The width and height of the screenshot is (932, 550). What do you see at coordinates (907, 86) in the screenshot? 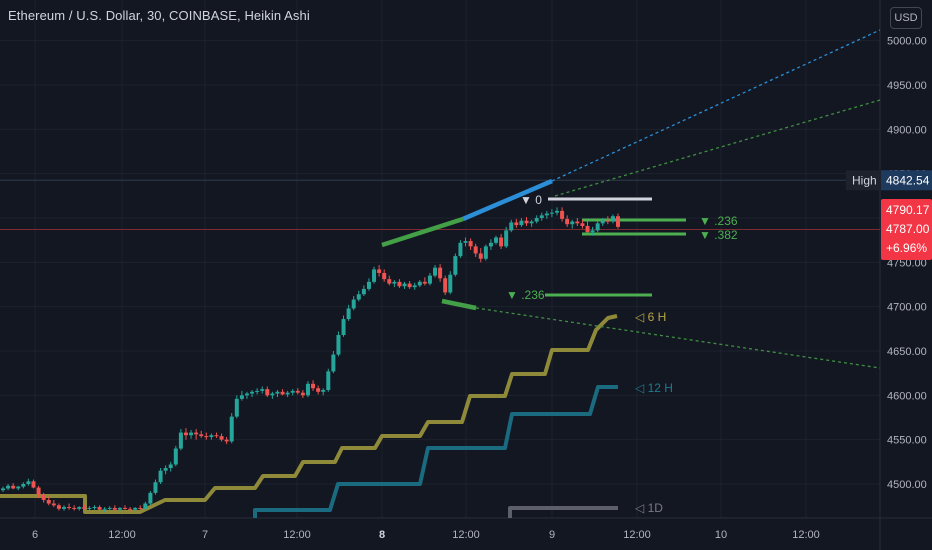
I see `price-tick-label: 4950.00` at bounding box center [907, 86].